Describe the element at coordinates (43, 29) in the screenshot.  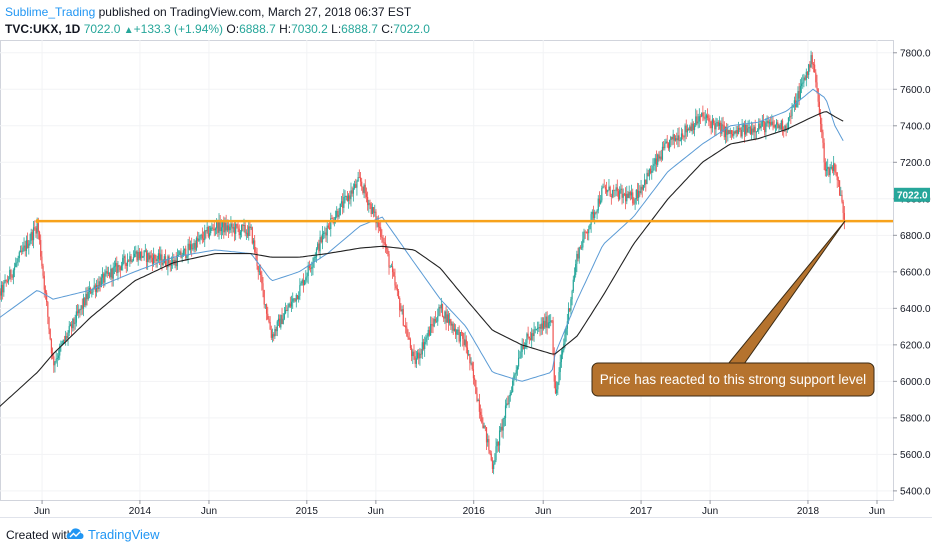
I see `symbol-label: TVC:UKX, 1D` at that location.